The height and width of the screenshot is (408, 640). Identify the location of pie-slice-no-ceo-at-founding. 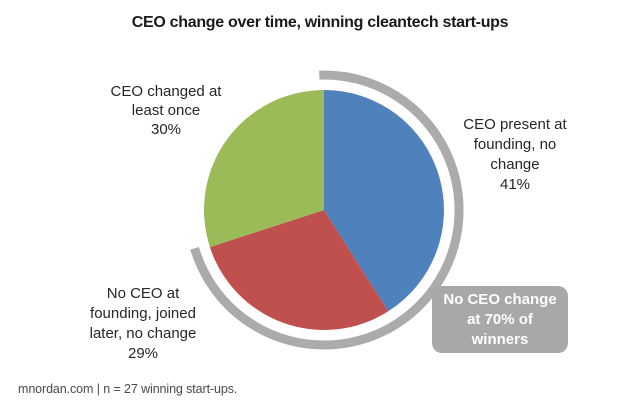
(299, 270).